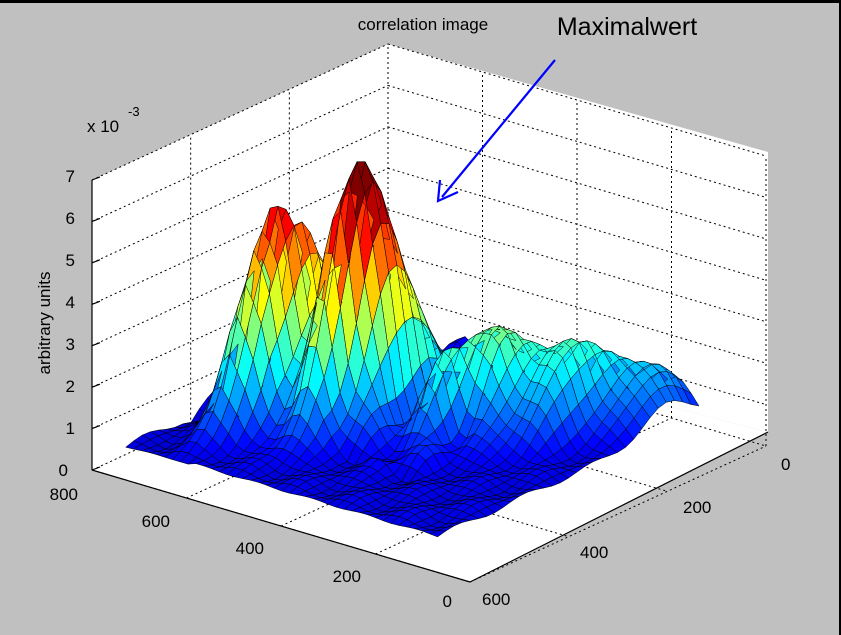 The image size is (841, 635). What do you see at coordinates (96, 323) in the screenshot?
I see `tick-marks` at bounding box center [96, 323].